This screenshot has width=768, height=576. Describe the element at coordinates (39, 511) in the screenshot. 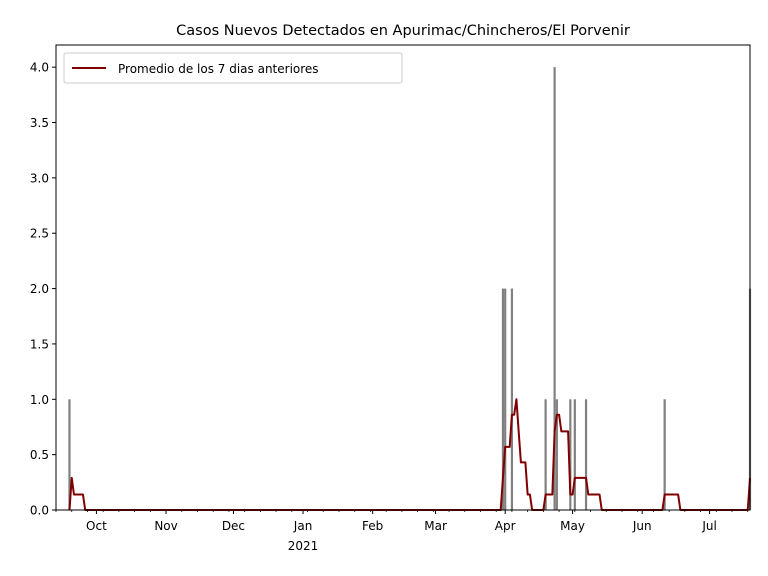

I see `y-tick-label: 0.0` at that location.